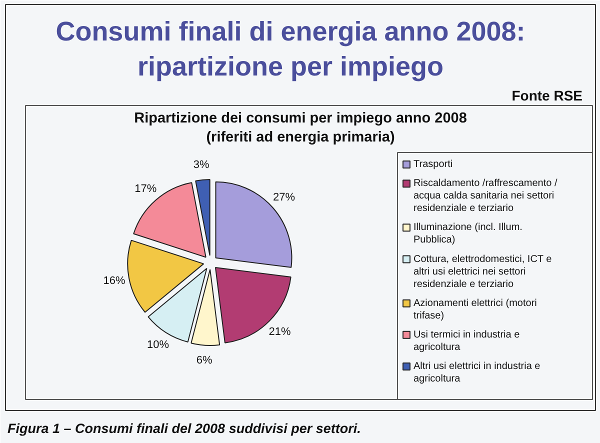 Image resolution: width=600 pixels, height=443 pixels. What do you see at coordinates (467, 341) in the screenshot?
I see `legend-label: Usi termici in industria e agricoltura` at bounding box center [467, 341].